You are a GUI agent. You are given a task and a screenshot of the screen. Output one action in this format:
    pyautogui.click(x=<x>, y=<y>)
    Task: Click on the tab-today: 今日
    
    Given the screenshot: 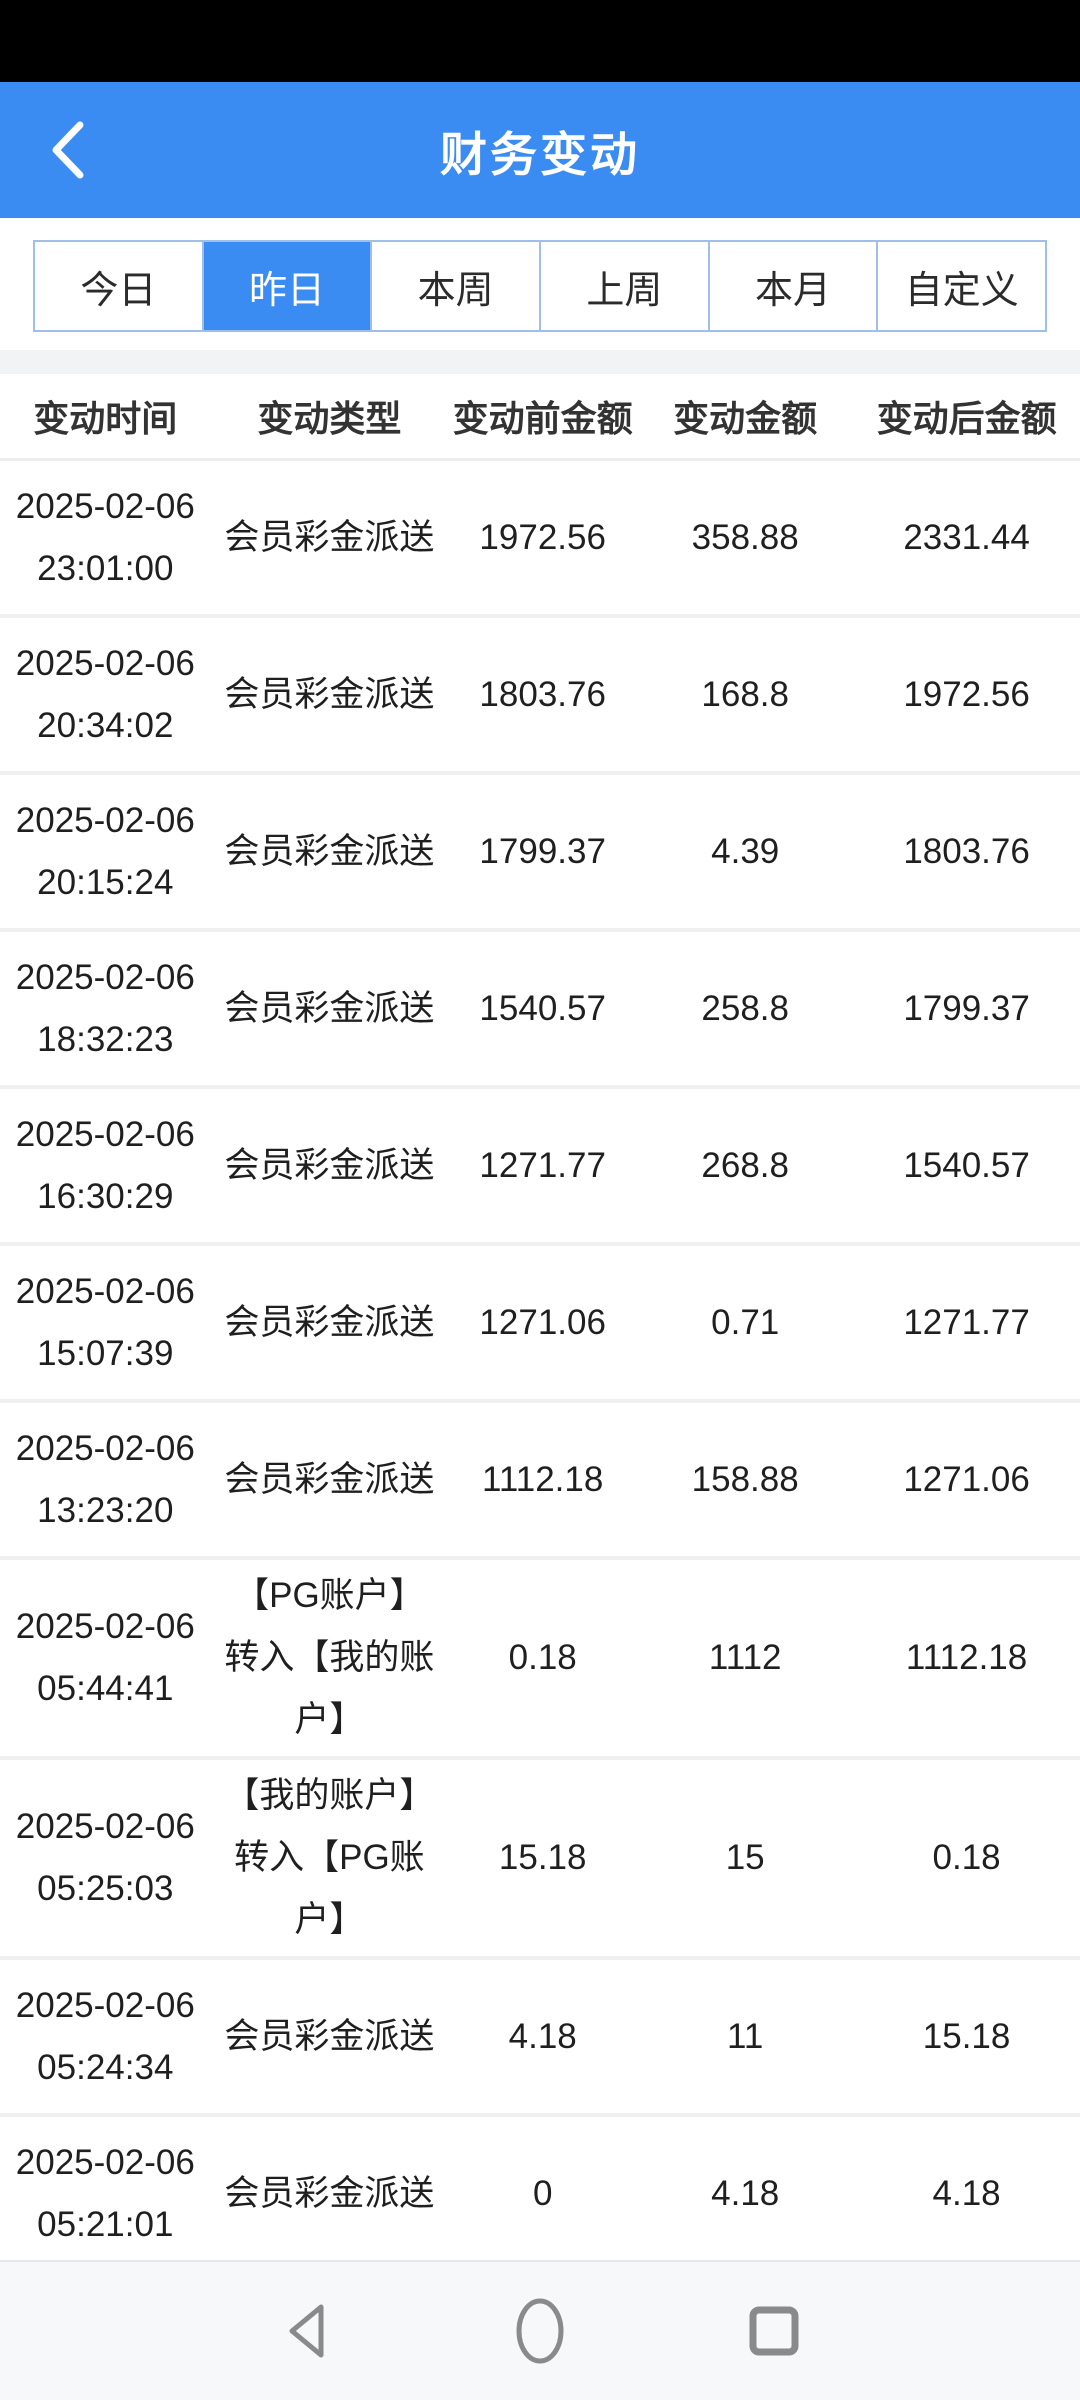 What is the action you would take?
    pyautogui.click(x=119, y=286)
    